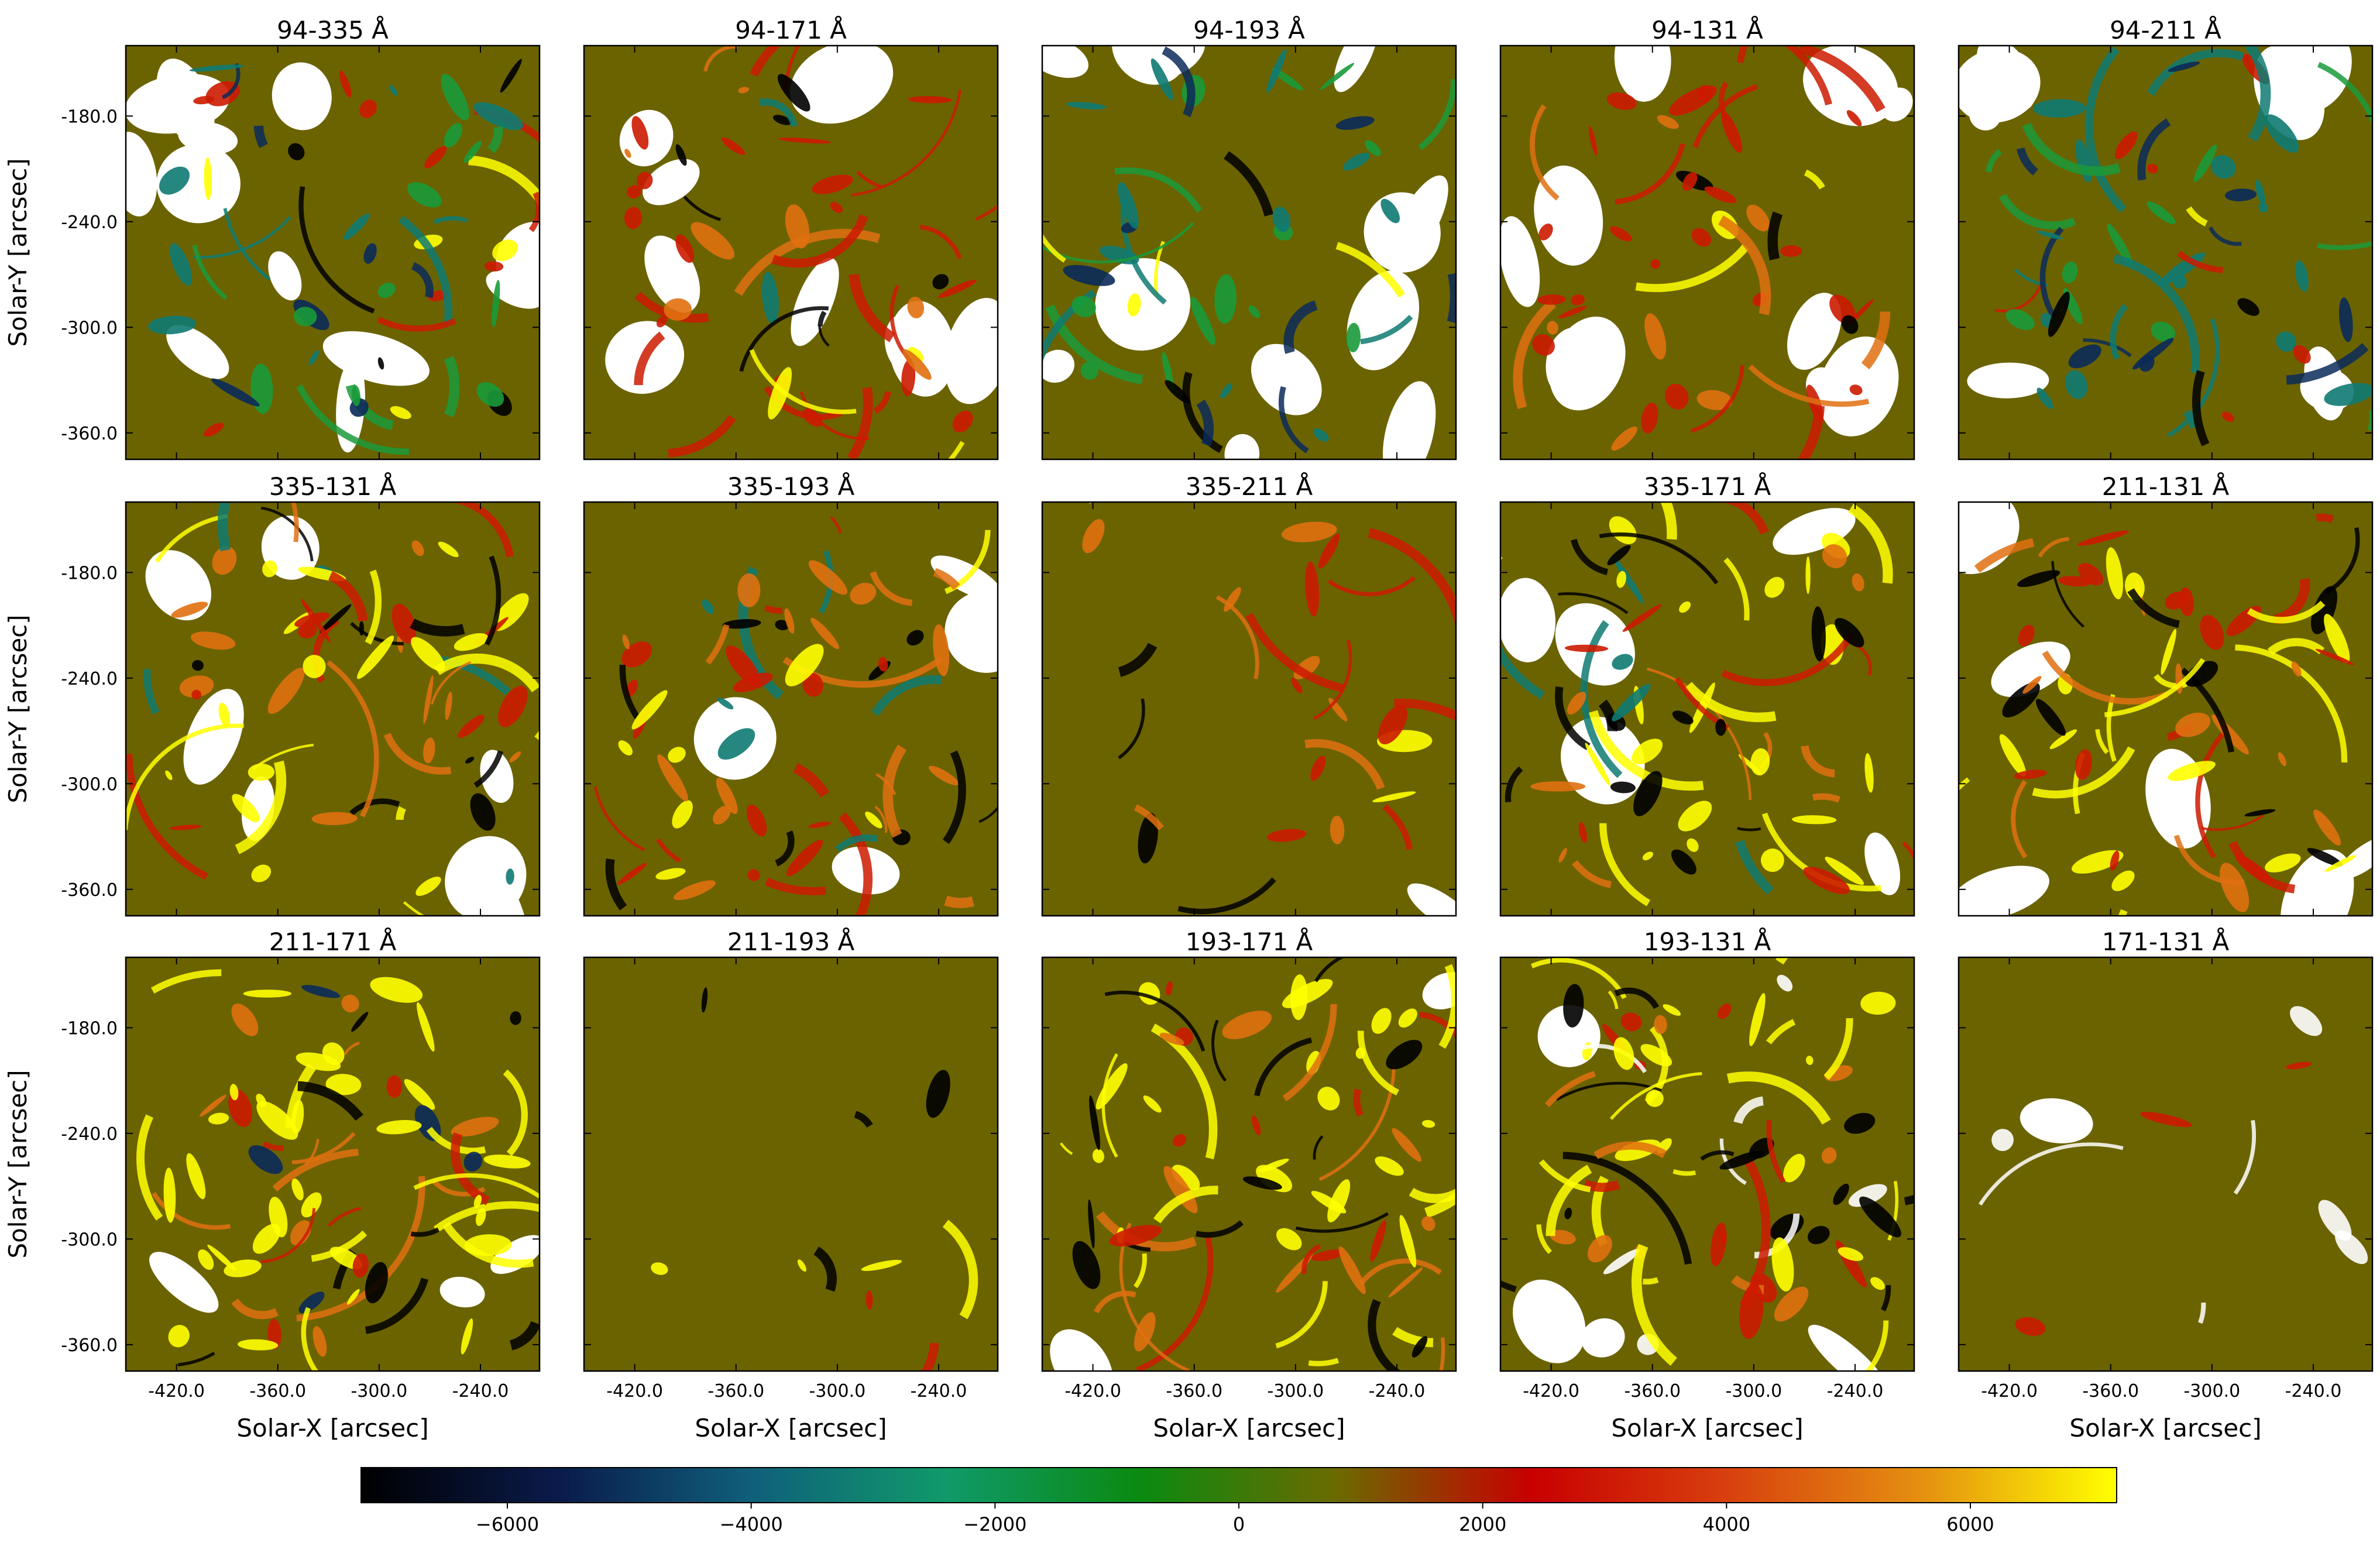 The height and width of the screenshot is (1546, 2380). I want to click on colorbar: −6000 −4000 −2000 0 2000 4000 6000, so click(1238, 1501).